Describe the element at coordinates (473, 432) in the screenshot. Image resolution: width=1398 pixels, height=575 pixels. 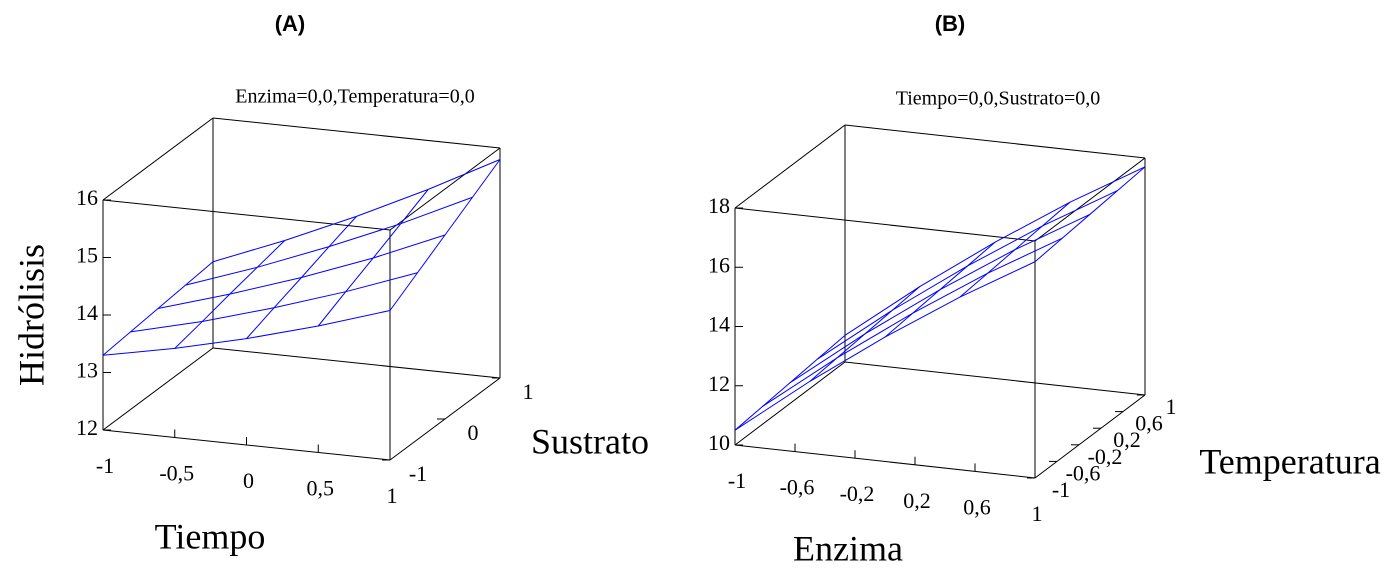
I see `y-tick-label: 0` at that location.